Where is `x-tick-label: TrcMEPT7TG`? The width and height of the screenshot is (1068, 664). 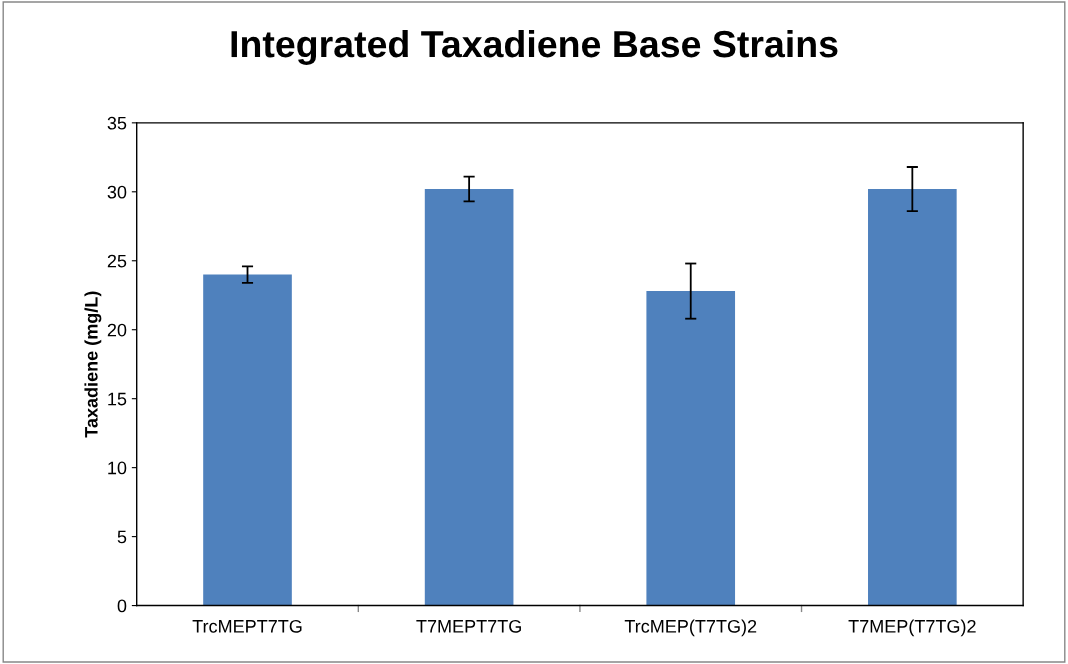
x-tick-label: TrcMEPT7TG is located at coordinates (247, 626).